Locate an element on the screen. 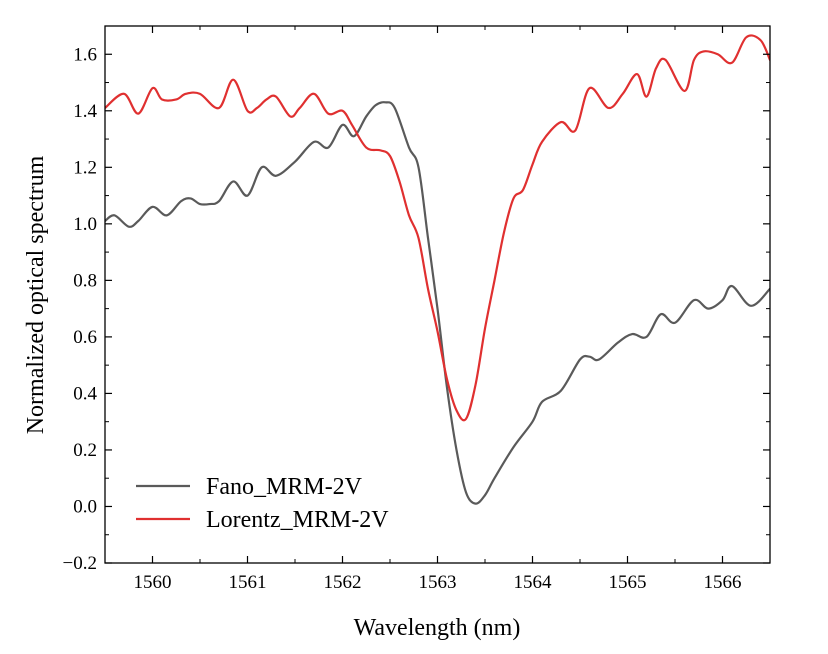 This screenshot has width=828, height=654. y-tick-label: 1.2 is located at coordinates (85, 167).